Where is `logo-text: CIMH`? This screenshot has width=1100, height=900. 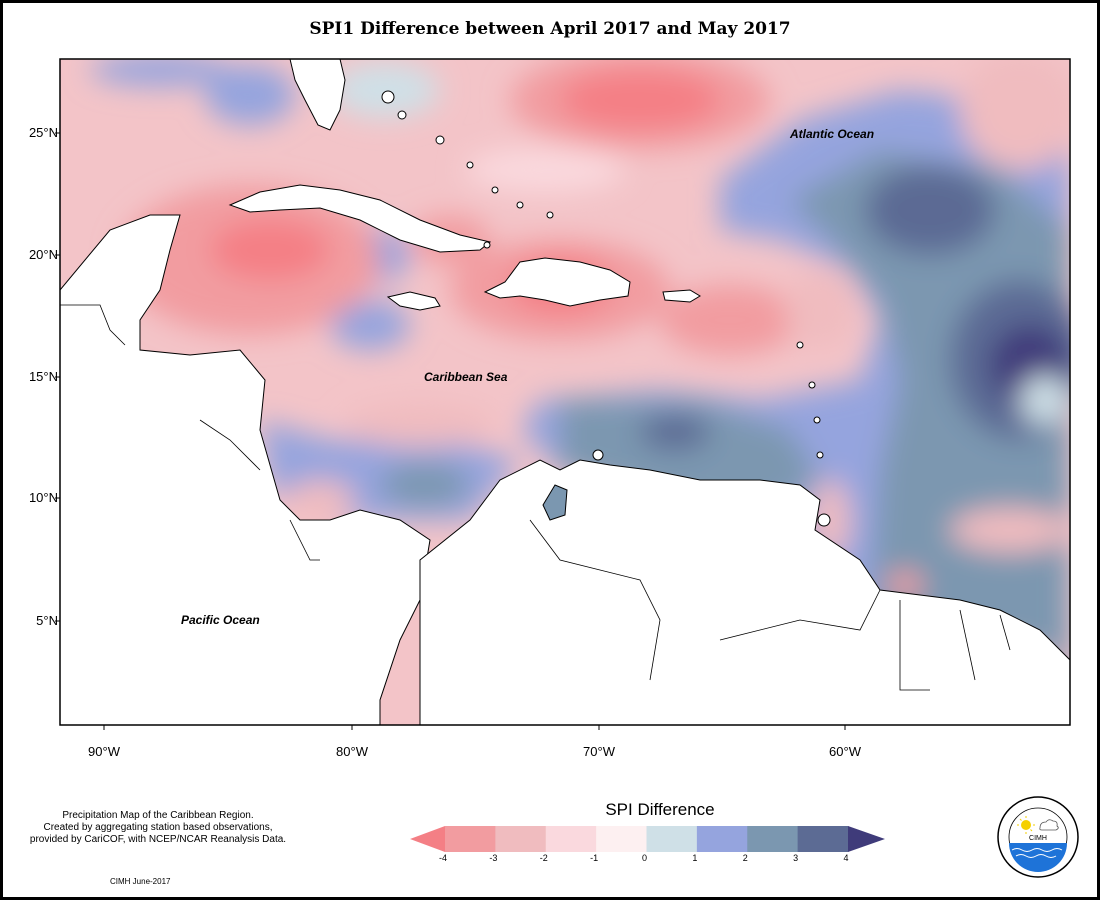
logo-text: CIMH is located at coordinates (1038, 838).